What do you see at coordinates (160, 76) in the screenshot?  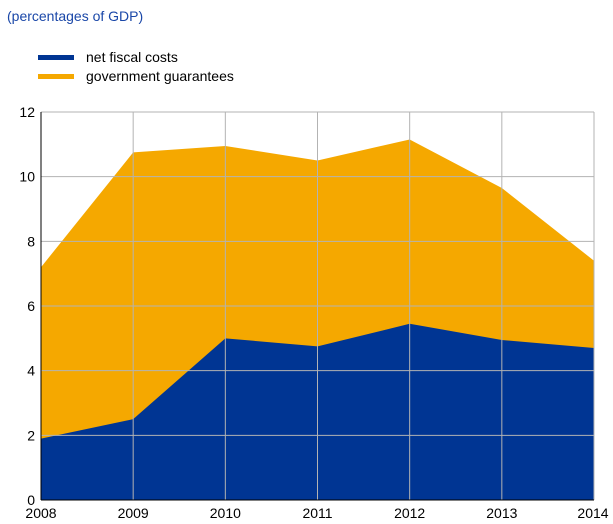 I see `legend-label-government-guarantees: government guarantees` at bounding box center [160, 76].